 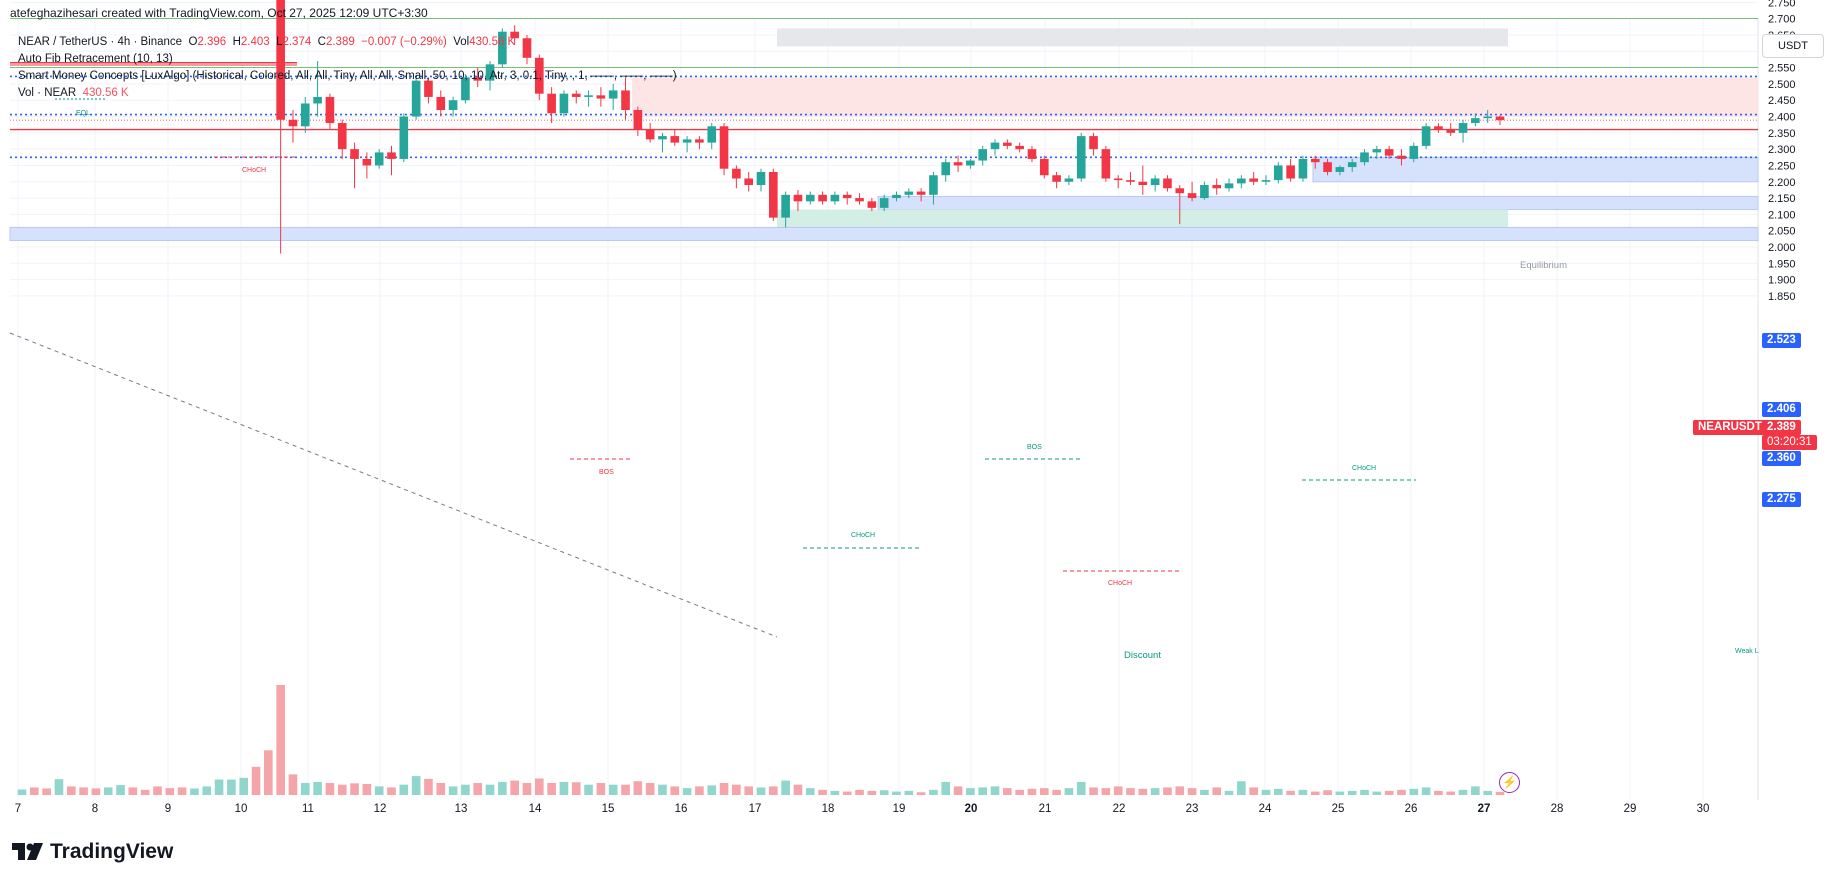 What do you see at coordinates (95, 59) in the screenshot?
I see `indicator-fib: Auto Fib Retracement (10, 13)` at bounding box center [95, 59].